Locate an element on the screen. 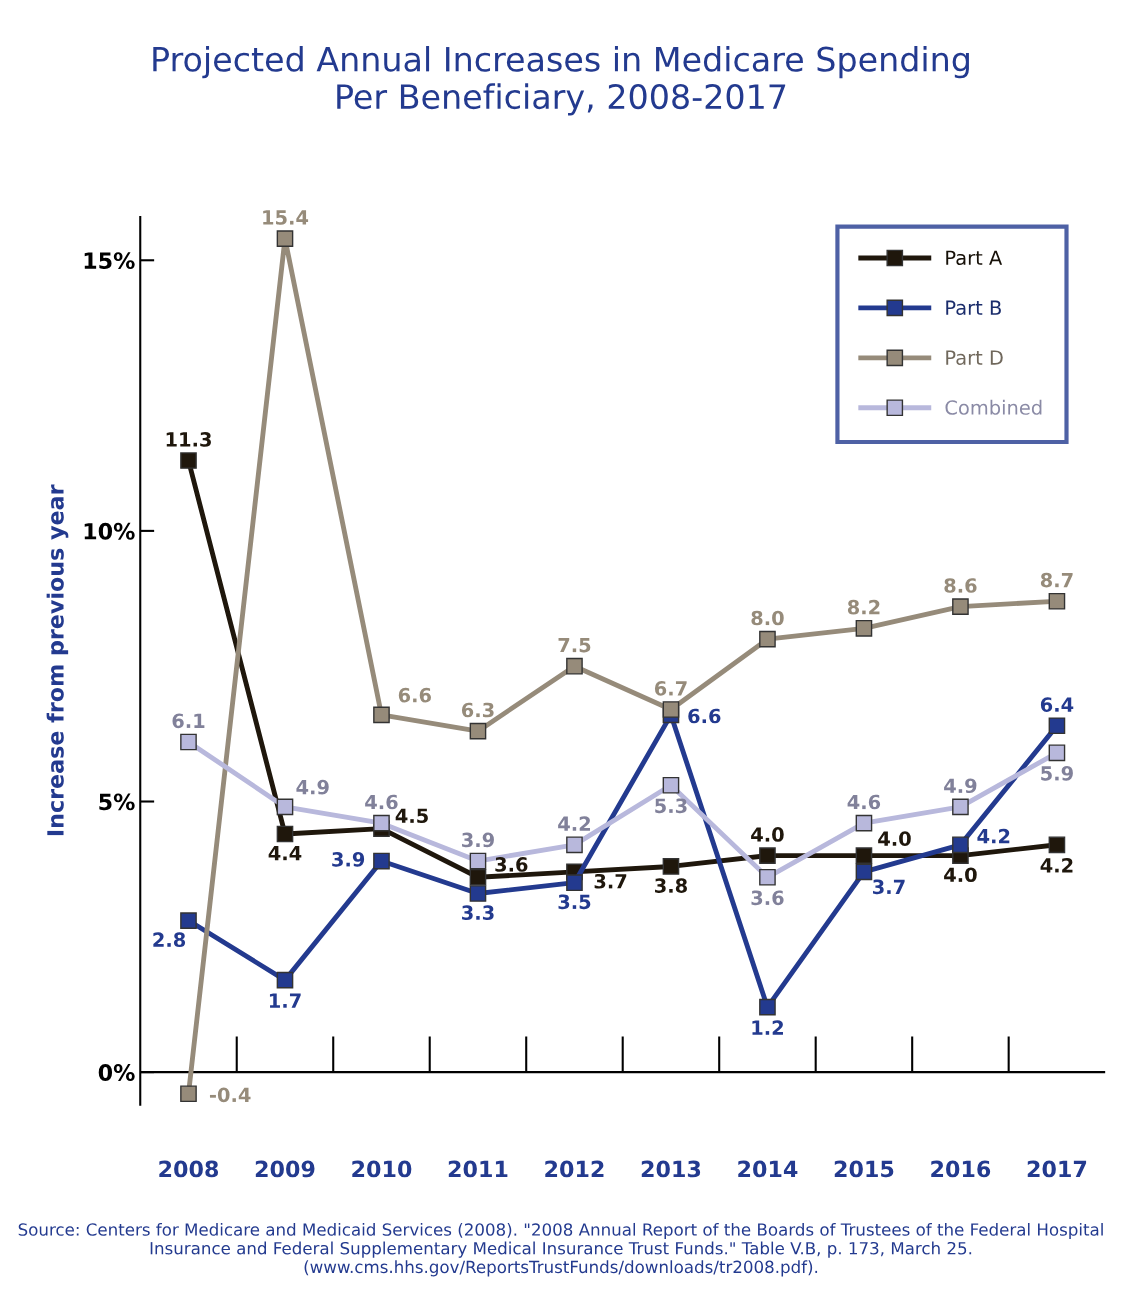 Image resolution: width=1122 pixels, height=1315 pixels. data-label: 4.4 is located at coordinates (285, 853).